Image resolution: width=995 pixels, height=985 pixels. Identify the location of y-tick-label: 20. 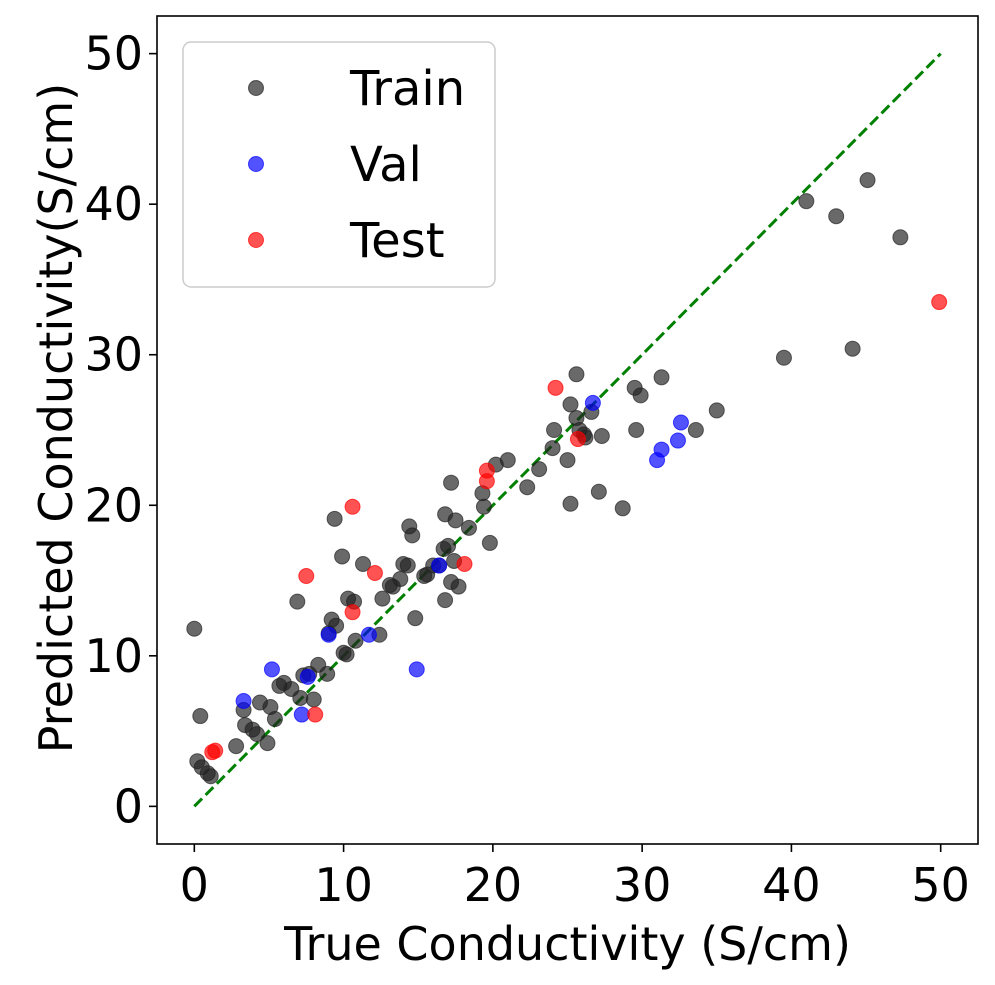
(113, 505).